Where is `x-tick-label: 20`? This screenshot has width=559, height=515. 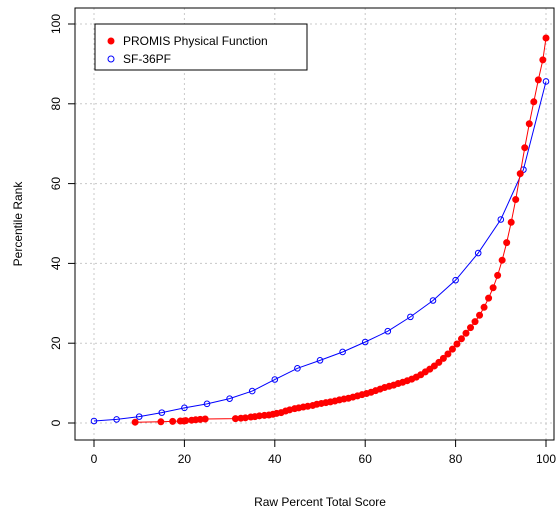
x-tick-label: 20 is located at coordinates (185, 459).